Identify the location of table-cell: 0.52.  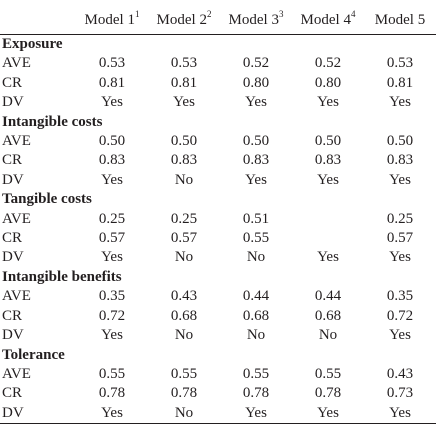
(256, 63).